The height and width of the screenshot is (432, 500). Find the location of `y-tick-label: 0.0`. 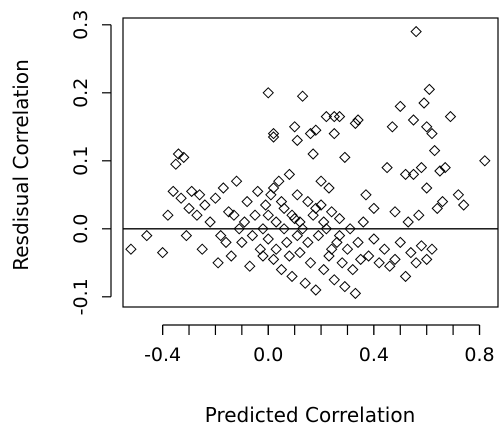

y-tick-label: 0.0 is located at coordinates (81, 229).